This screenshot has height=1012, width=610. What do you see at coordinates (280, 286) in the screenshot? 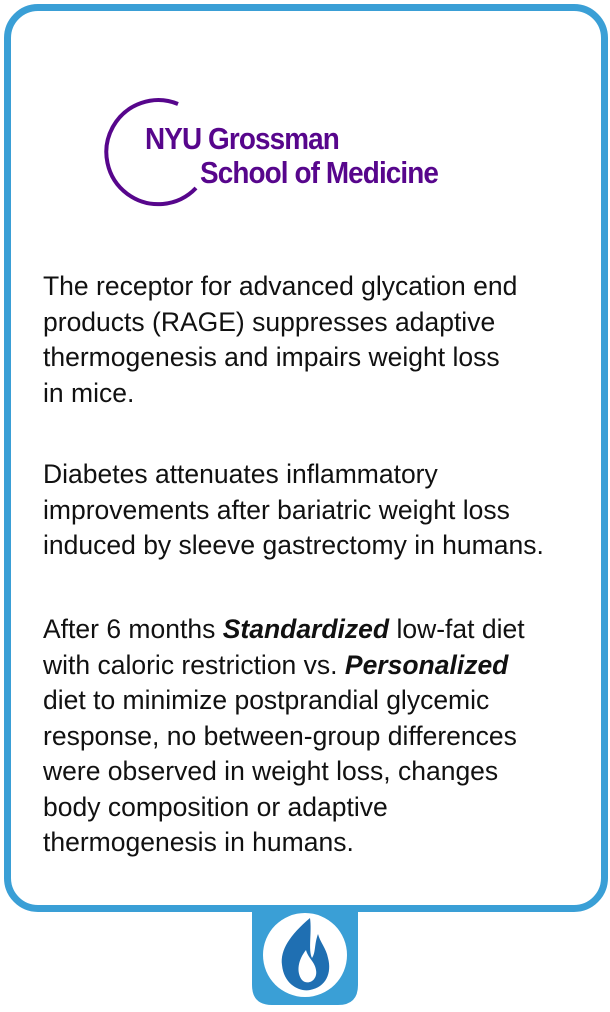
I see `text-line: The receptor for advanced glycation end` at bounding box center [280, 286].